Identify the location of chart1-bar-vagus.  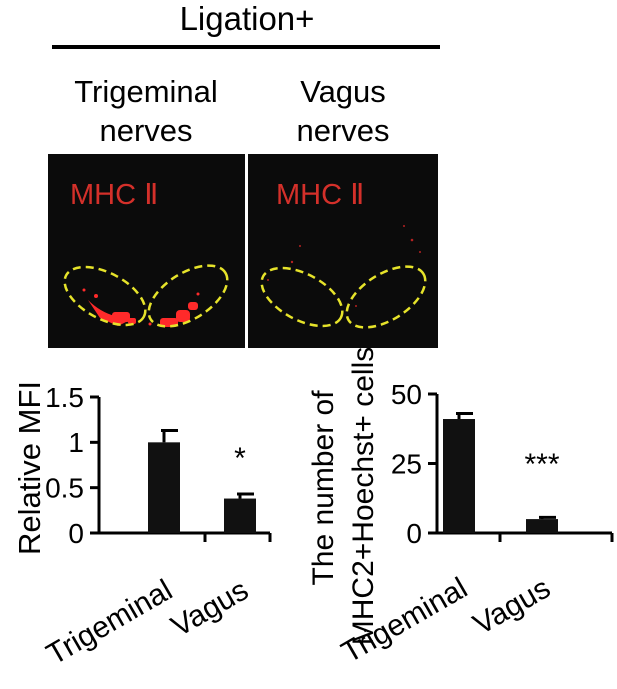
(240, 515).